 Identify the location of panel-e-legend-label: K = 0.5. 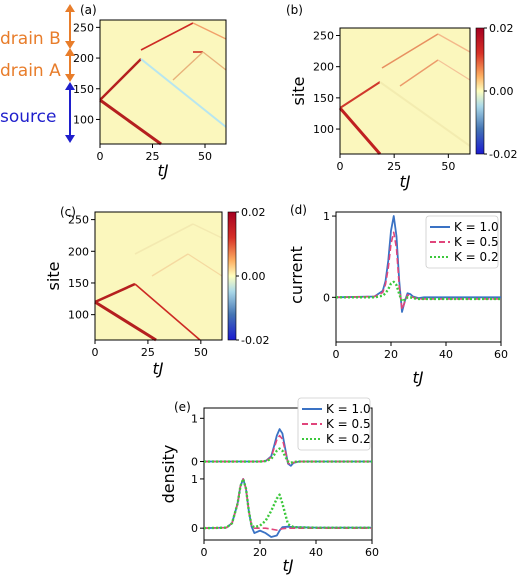
(348, 424).